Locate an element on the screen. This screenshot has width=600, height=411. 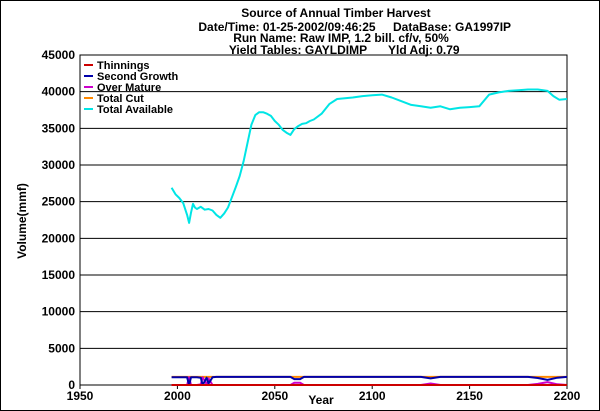
x-tick-label: 2100 is located at coordinates (372, 396).